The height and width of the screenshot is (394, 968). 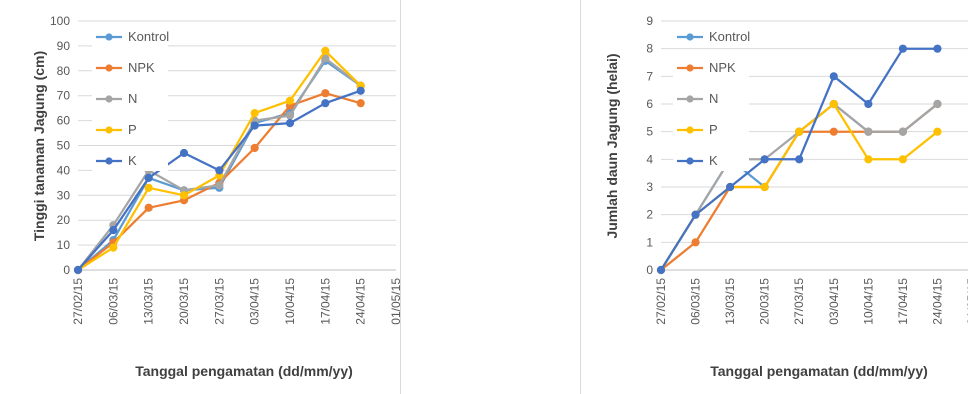 What do you see at coordinates (649, 104) in the screenshot?
I see `y-tick-label: 6` at bounding box center [649, 104].